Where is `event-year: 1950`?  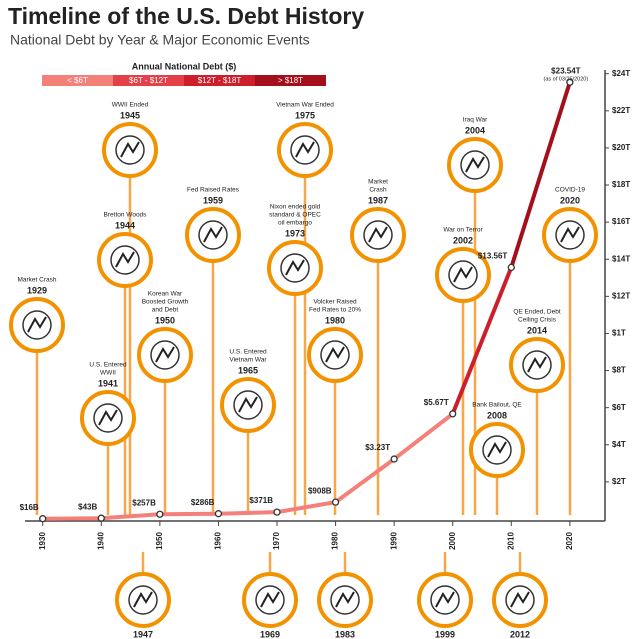 event-year: 1950 is located at coordinates (165, 320).